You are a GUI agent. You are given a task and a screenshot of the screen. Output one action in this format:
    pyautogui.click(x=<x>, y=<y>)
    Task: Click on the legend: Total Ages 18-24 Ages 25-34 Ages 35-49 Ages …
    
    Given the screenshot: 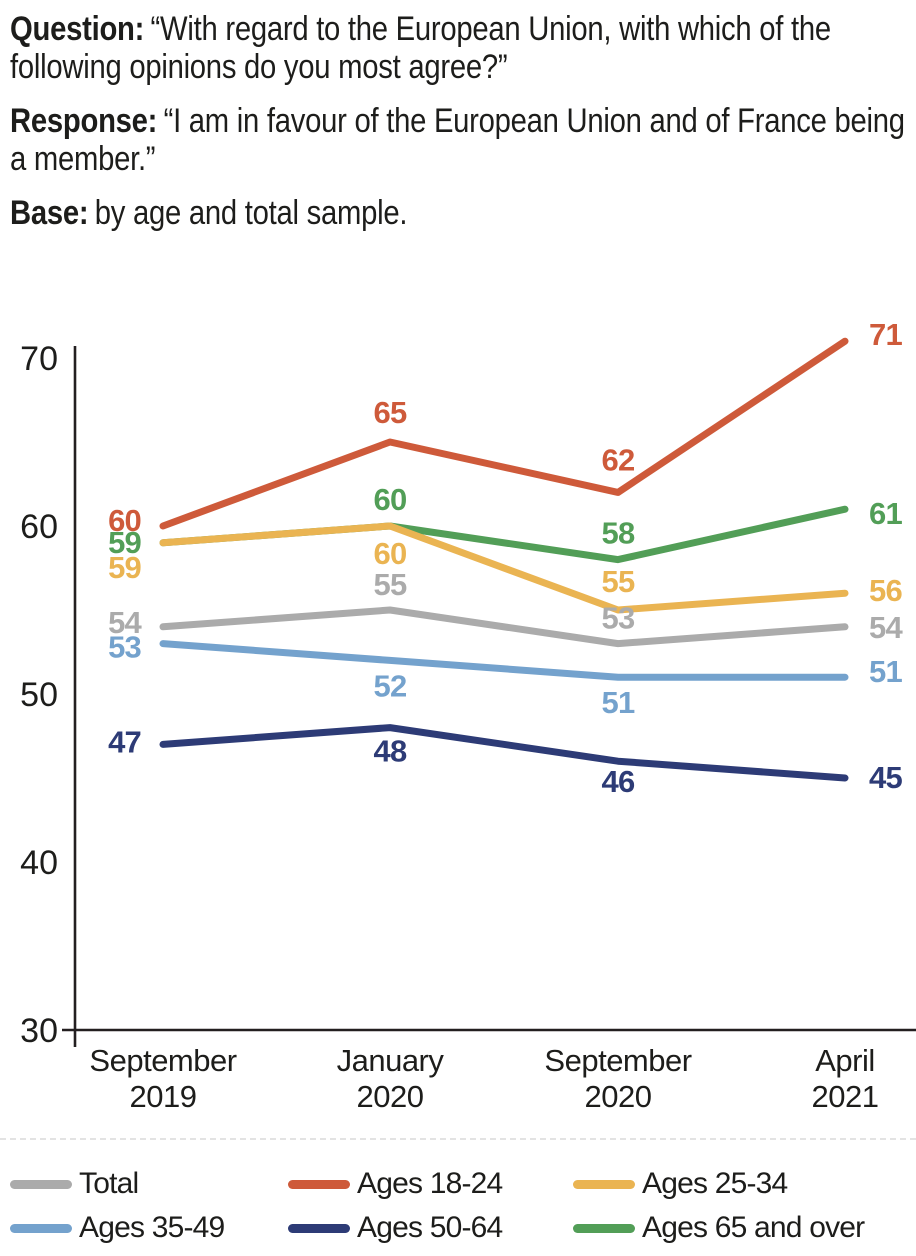 What is the action you would take?
    pyautogui.click(x=458, y=1206)
    